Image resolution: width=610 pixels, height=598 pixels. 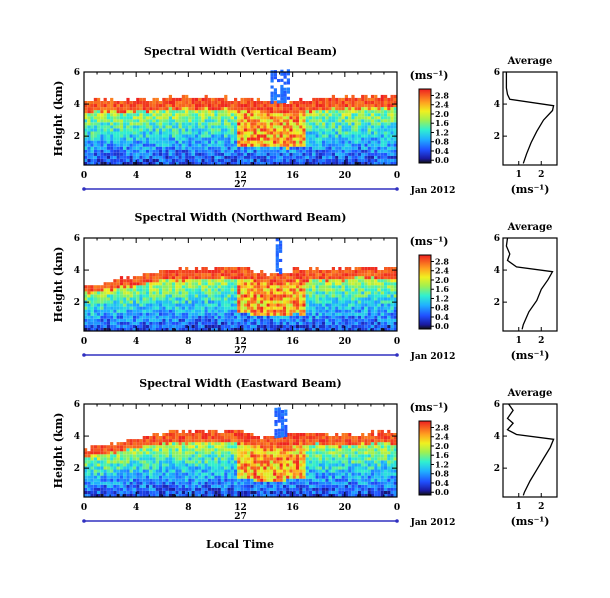 I want to click on panel-title: Spectral Width (Vertical Beam), so click(x=240, y=51).